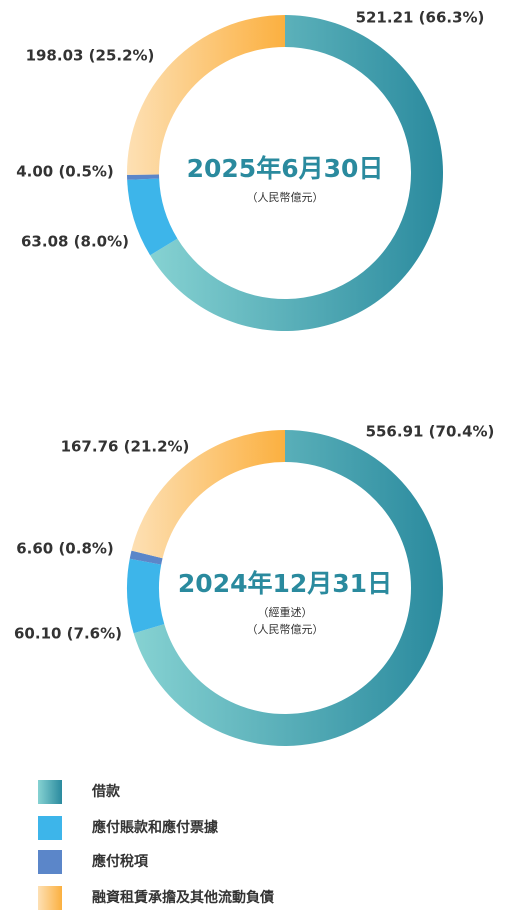 The height and width of the screenshot is (911, 509). What do you see at coordinates (75, 242) in the screenshot?
I see `data-label: 63.08 (8.0%)` at bounding box center [75, 242].